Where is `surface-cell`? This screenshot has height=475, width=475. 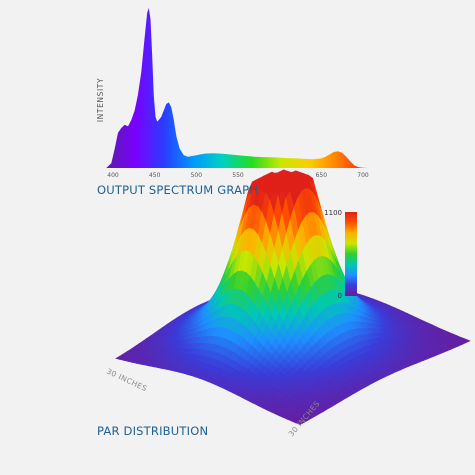
surface-cell is located at coordinates (300, 422).